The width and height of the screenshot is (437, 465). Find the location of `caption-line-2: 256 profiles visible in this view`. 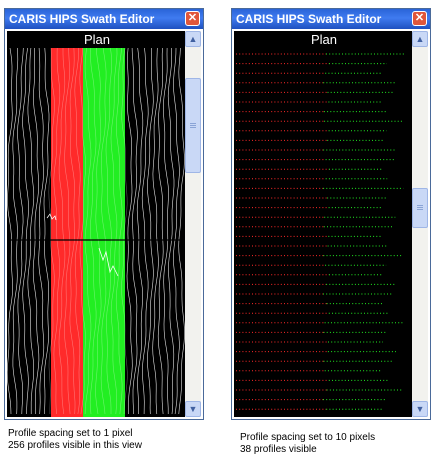

caption-line-2: 256 profiles visible in this view is located at coordinates (75, 445).